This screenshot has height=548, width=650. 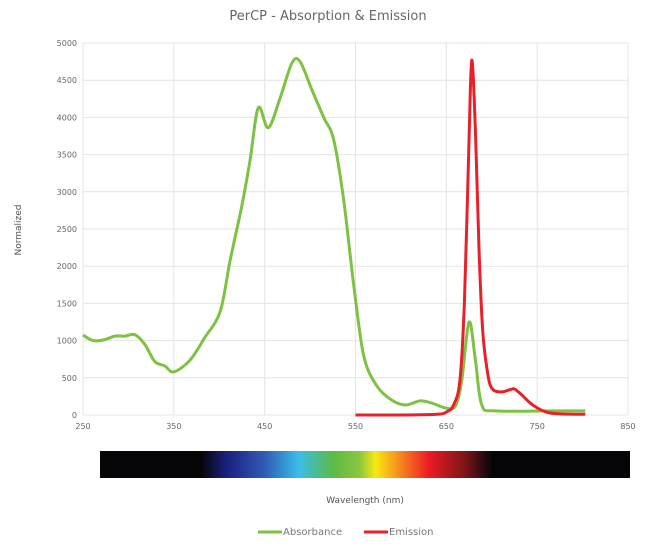 What do you see at coordinates (67, 341) in the screenshot?
I see `y-tick-label: 1000` at bounding box center [67, 341].